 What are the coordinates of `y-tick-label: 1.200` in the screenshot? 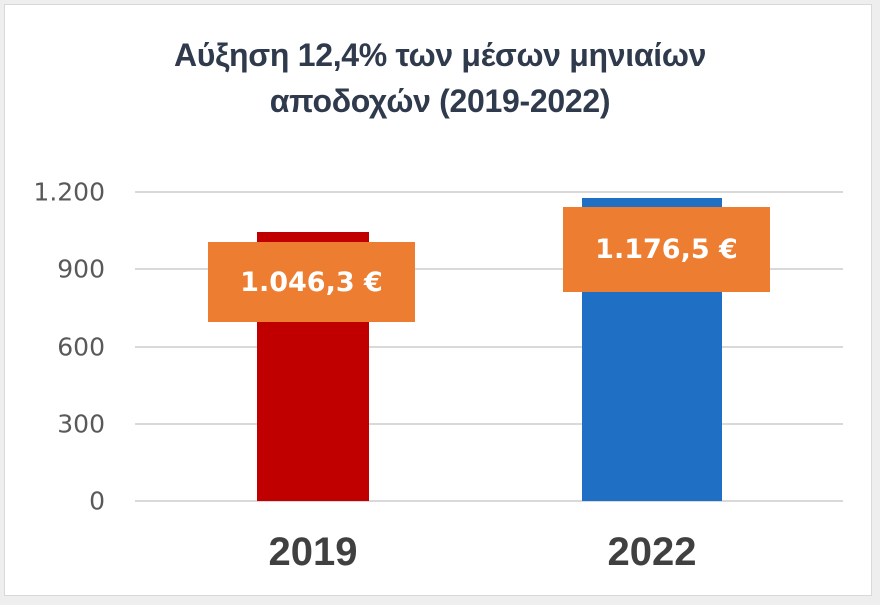 It's located at (69, 192).